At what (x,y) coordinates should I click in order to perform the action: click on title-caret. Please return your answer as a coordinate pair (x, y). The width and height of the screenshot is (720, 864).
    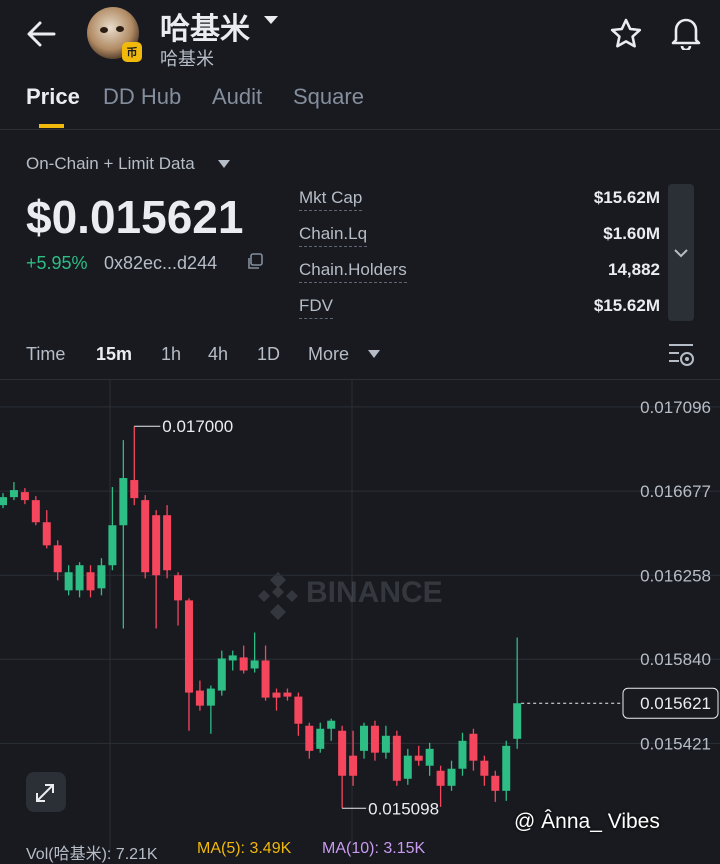
    Looking at the image, I should click on (271, 20).